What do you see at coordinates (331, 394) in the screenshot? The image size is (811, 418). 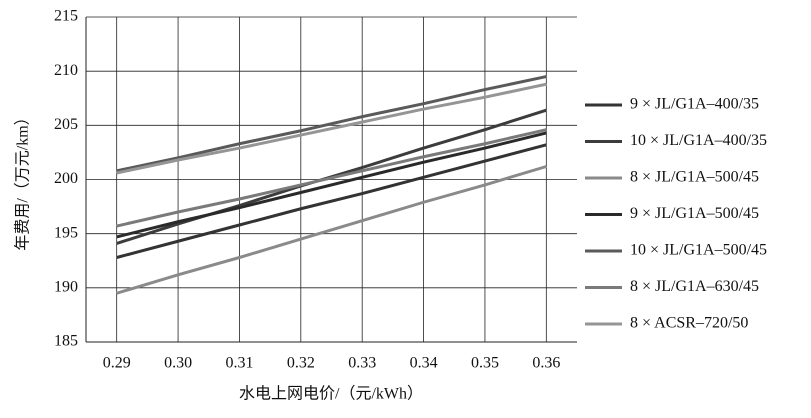 I see `x-axis-label: 水电上网电价/（元/kWh）` at bounding box center [331, 394].